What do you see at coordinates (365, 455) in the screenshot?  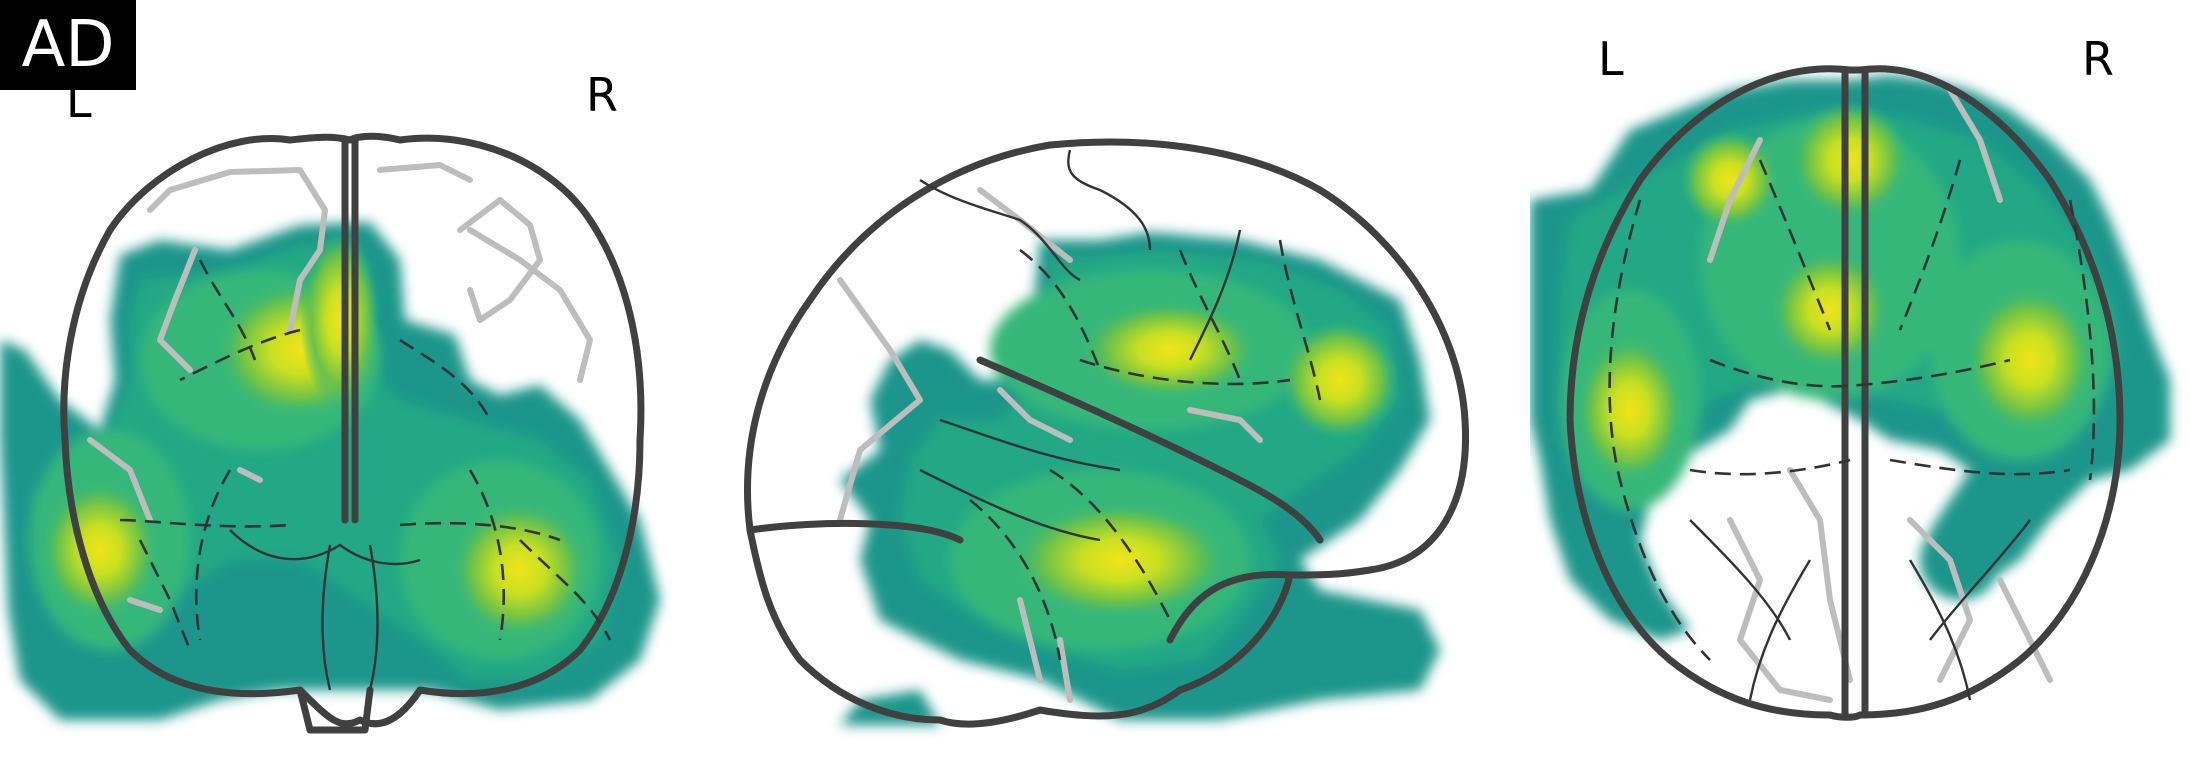 I see `coronal-internal-lines` at bounding box center [365, 455].